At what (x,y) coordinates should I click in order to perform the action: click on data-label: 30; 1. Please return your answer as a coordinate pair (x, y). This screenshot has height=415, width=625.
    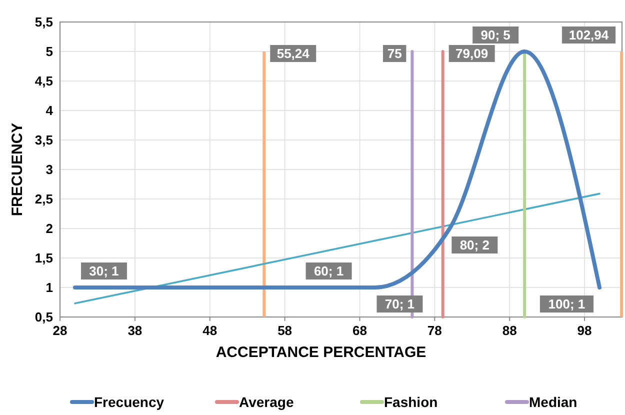
    Looking at the image, I should click on (104, 271).